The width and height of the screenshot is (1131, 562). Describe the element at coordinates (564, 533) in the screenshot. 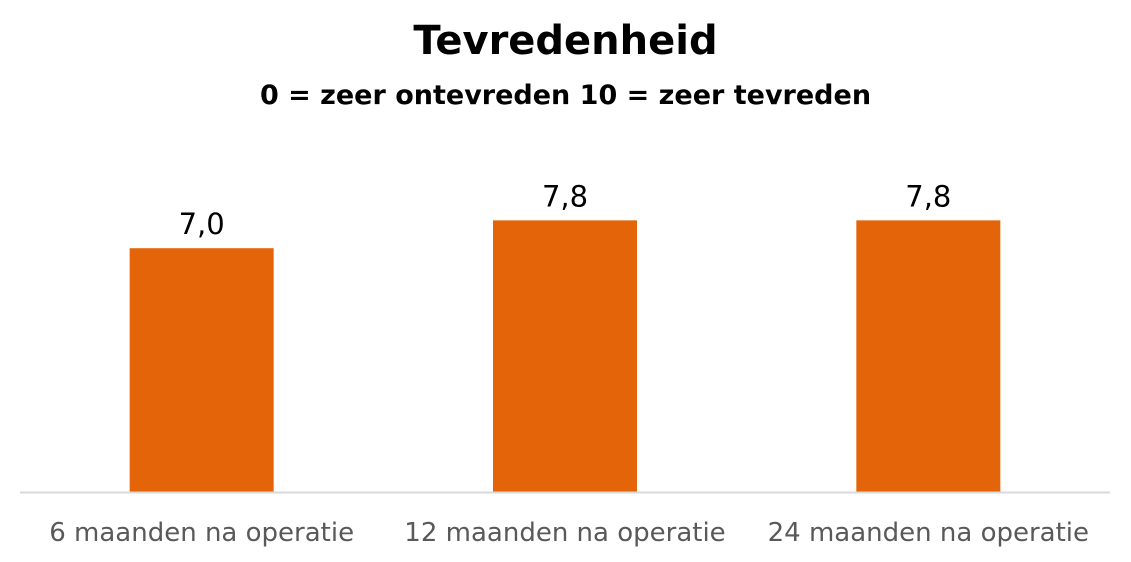

I see `x-tick-label-2: 12 maanden na operatie` at that location.